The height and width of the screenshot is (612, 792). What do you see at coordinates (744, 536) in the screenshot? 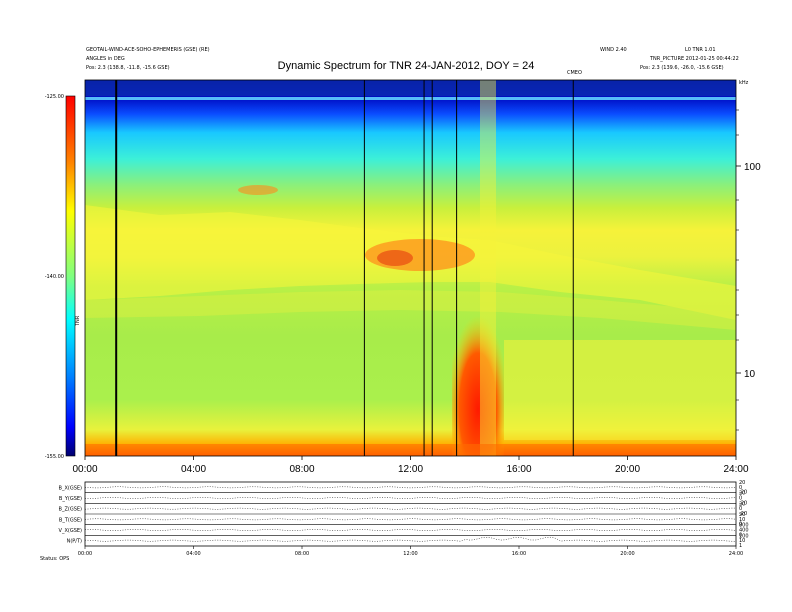
I see `panel-right-label-15: 100` at bounding box center [744, 536].